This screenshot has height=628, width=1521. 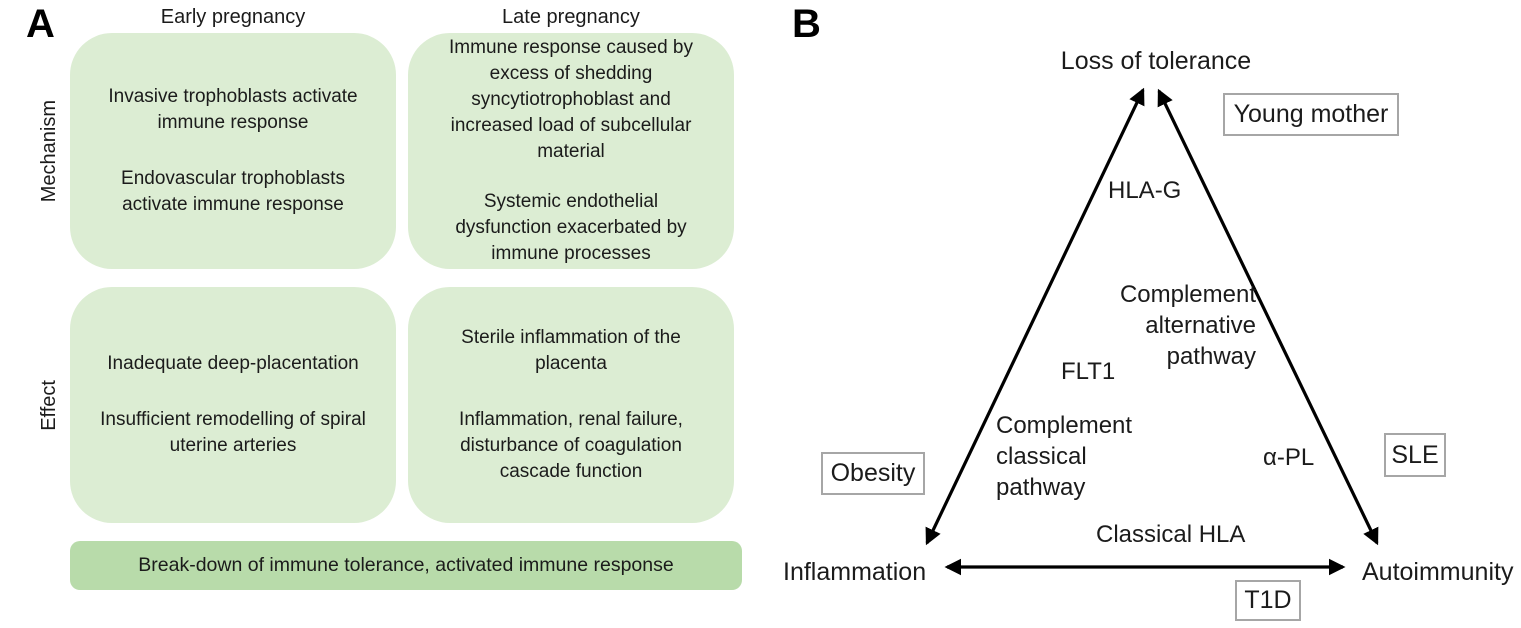 I want to click on row-label-effect-wrap: Effect, so click(x=49, y=405).